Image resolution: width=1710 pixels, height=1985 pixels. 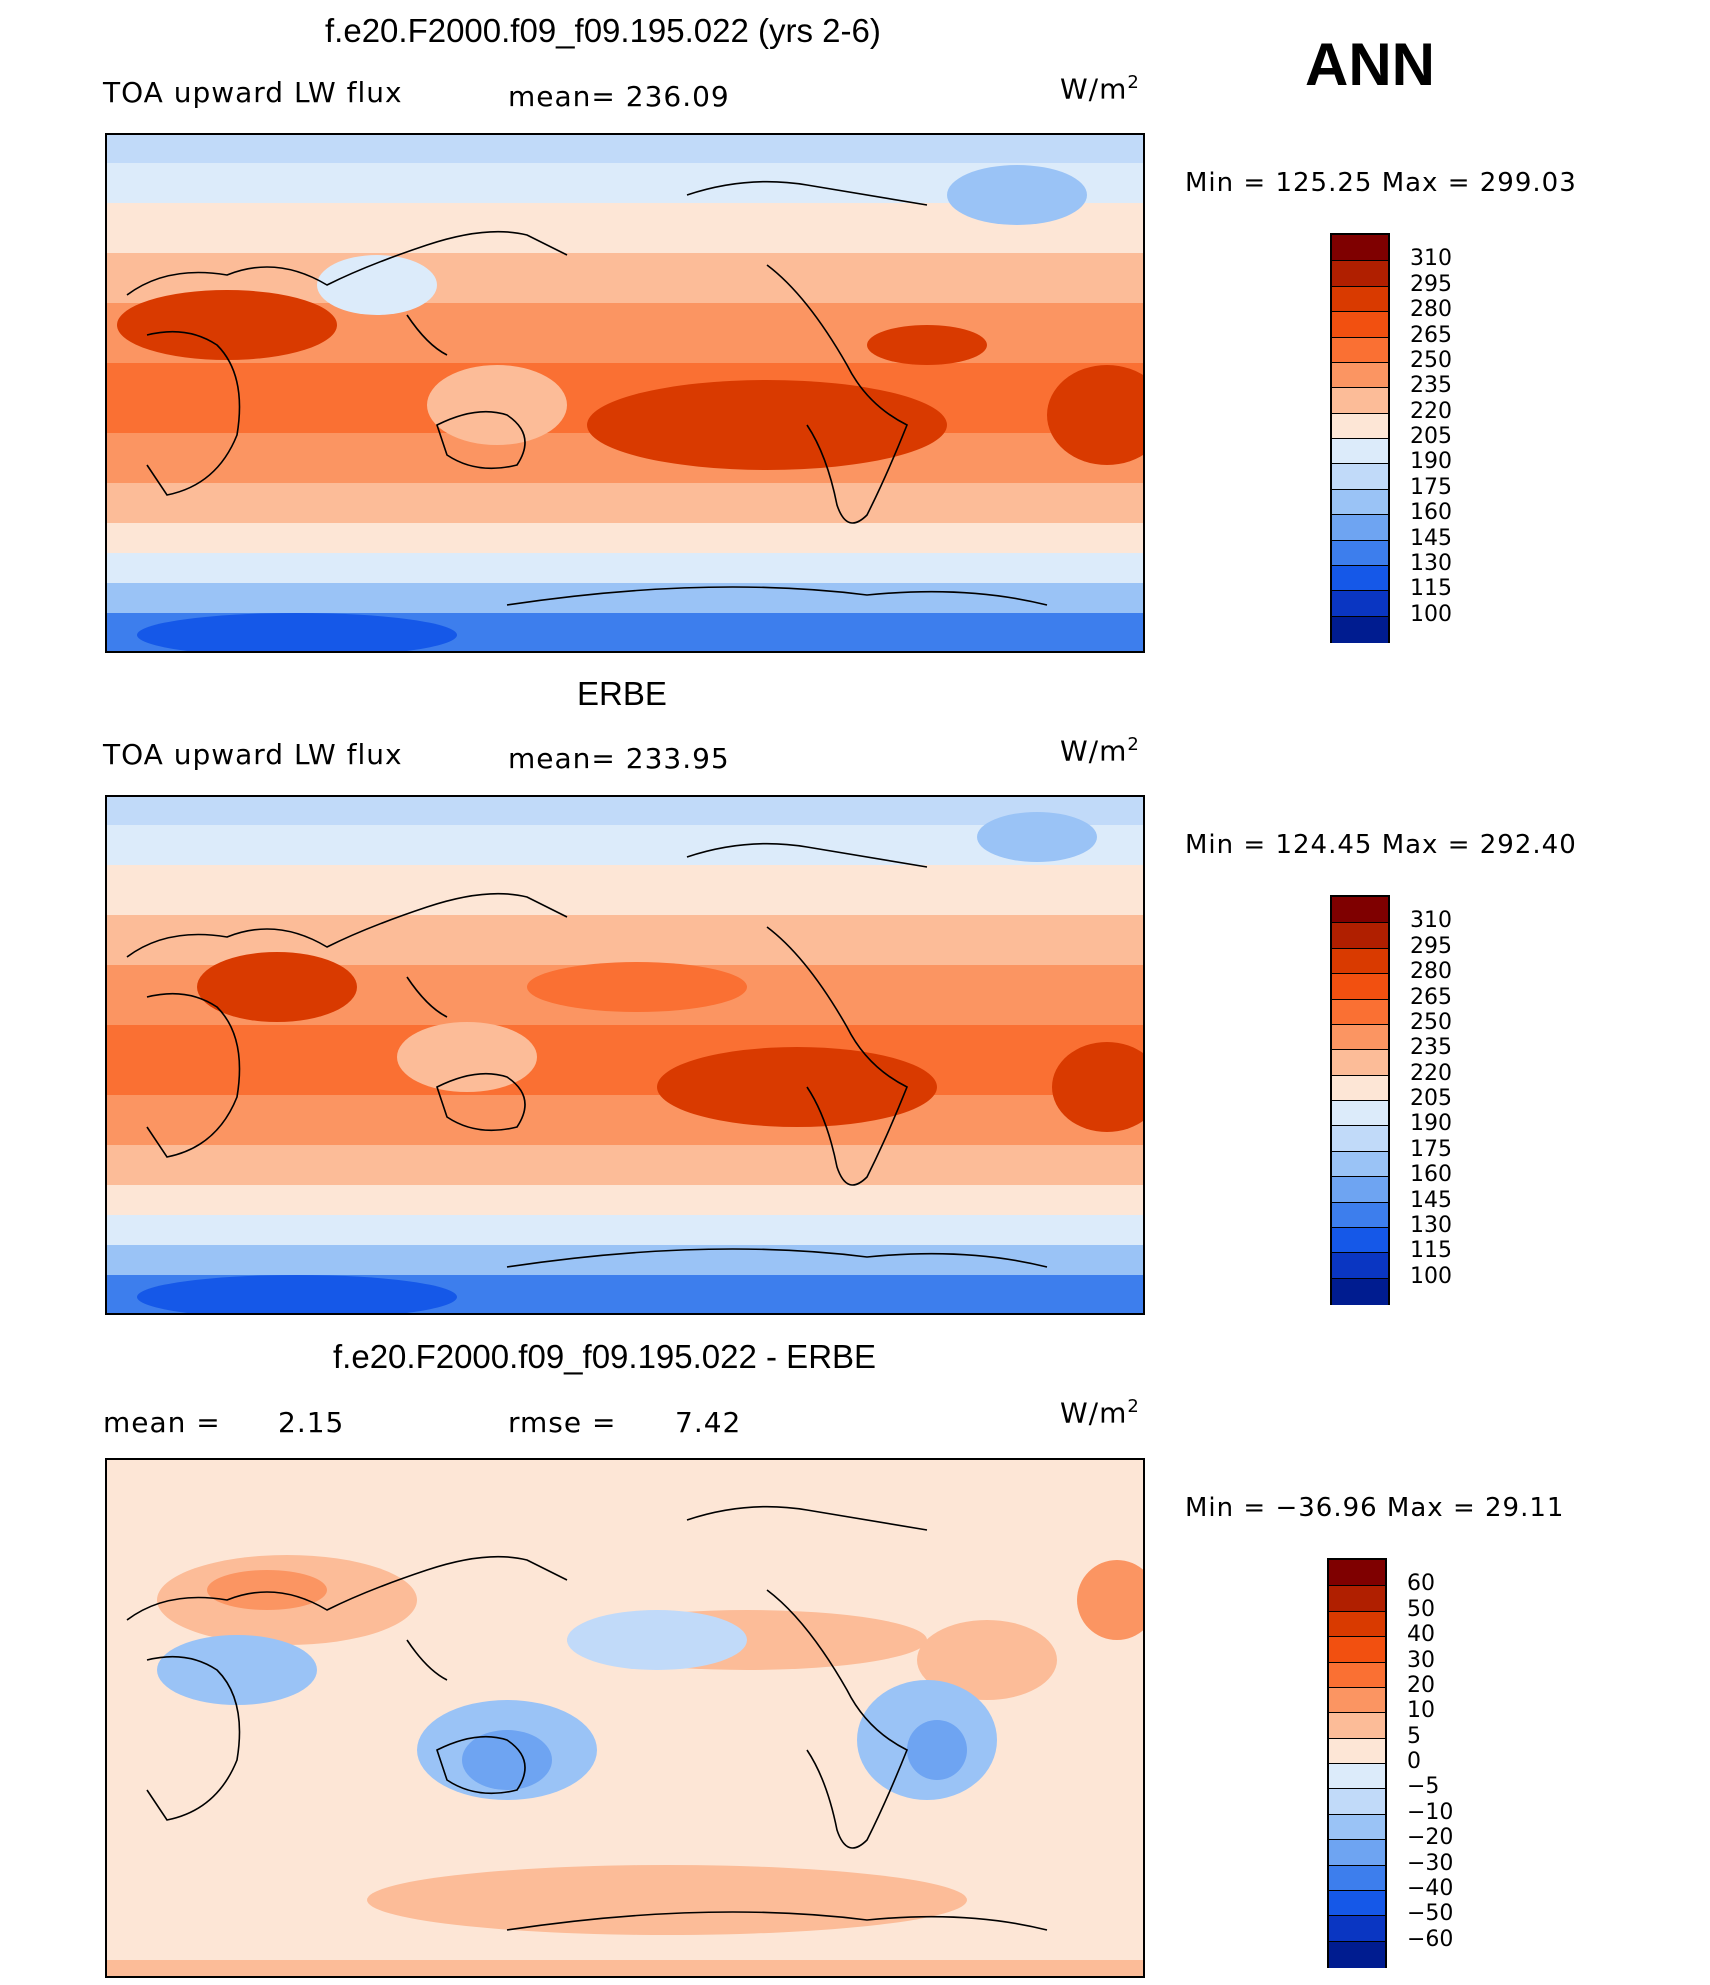 I want to click on colorbar-tick-label: −60, so click(x=1430, y=1939).